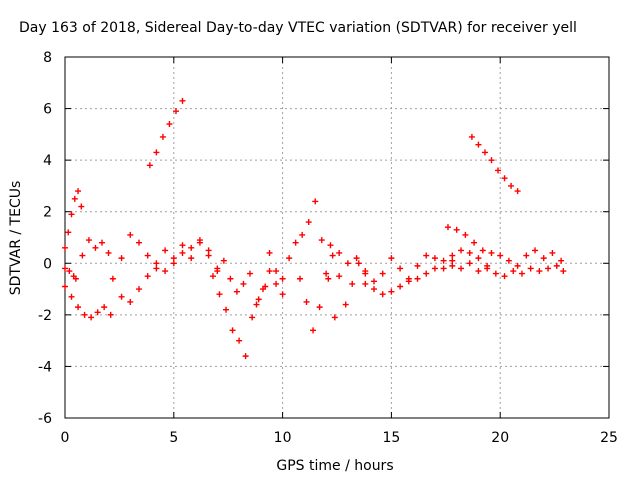 The height and width of the screenshot is (480, 640). What do you see at coordinates (45, 419) in the screenshot?
I see `y-tick-label: -6` at bounding box center [45, 419].